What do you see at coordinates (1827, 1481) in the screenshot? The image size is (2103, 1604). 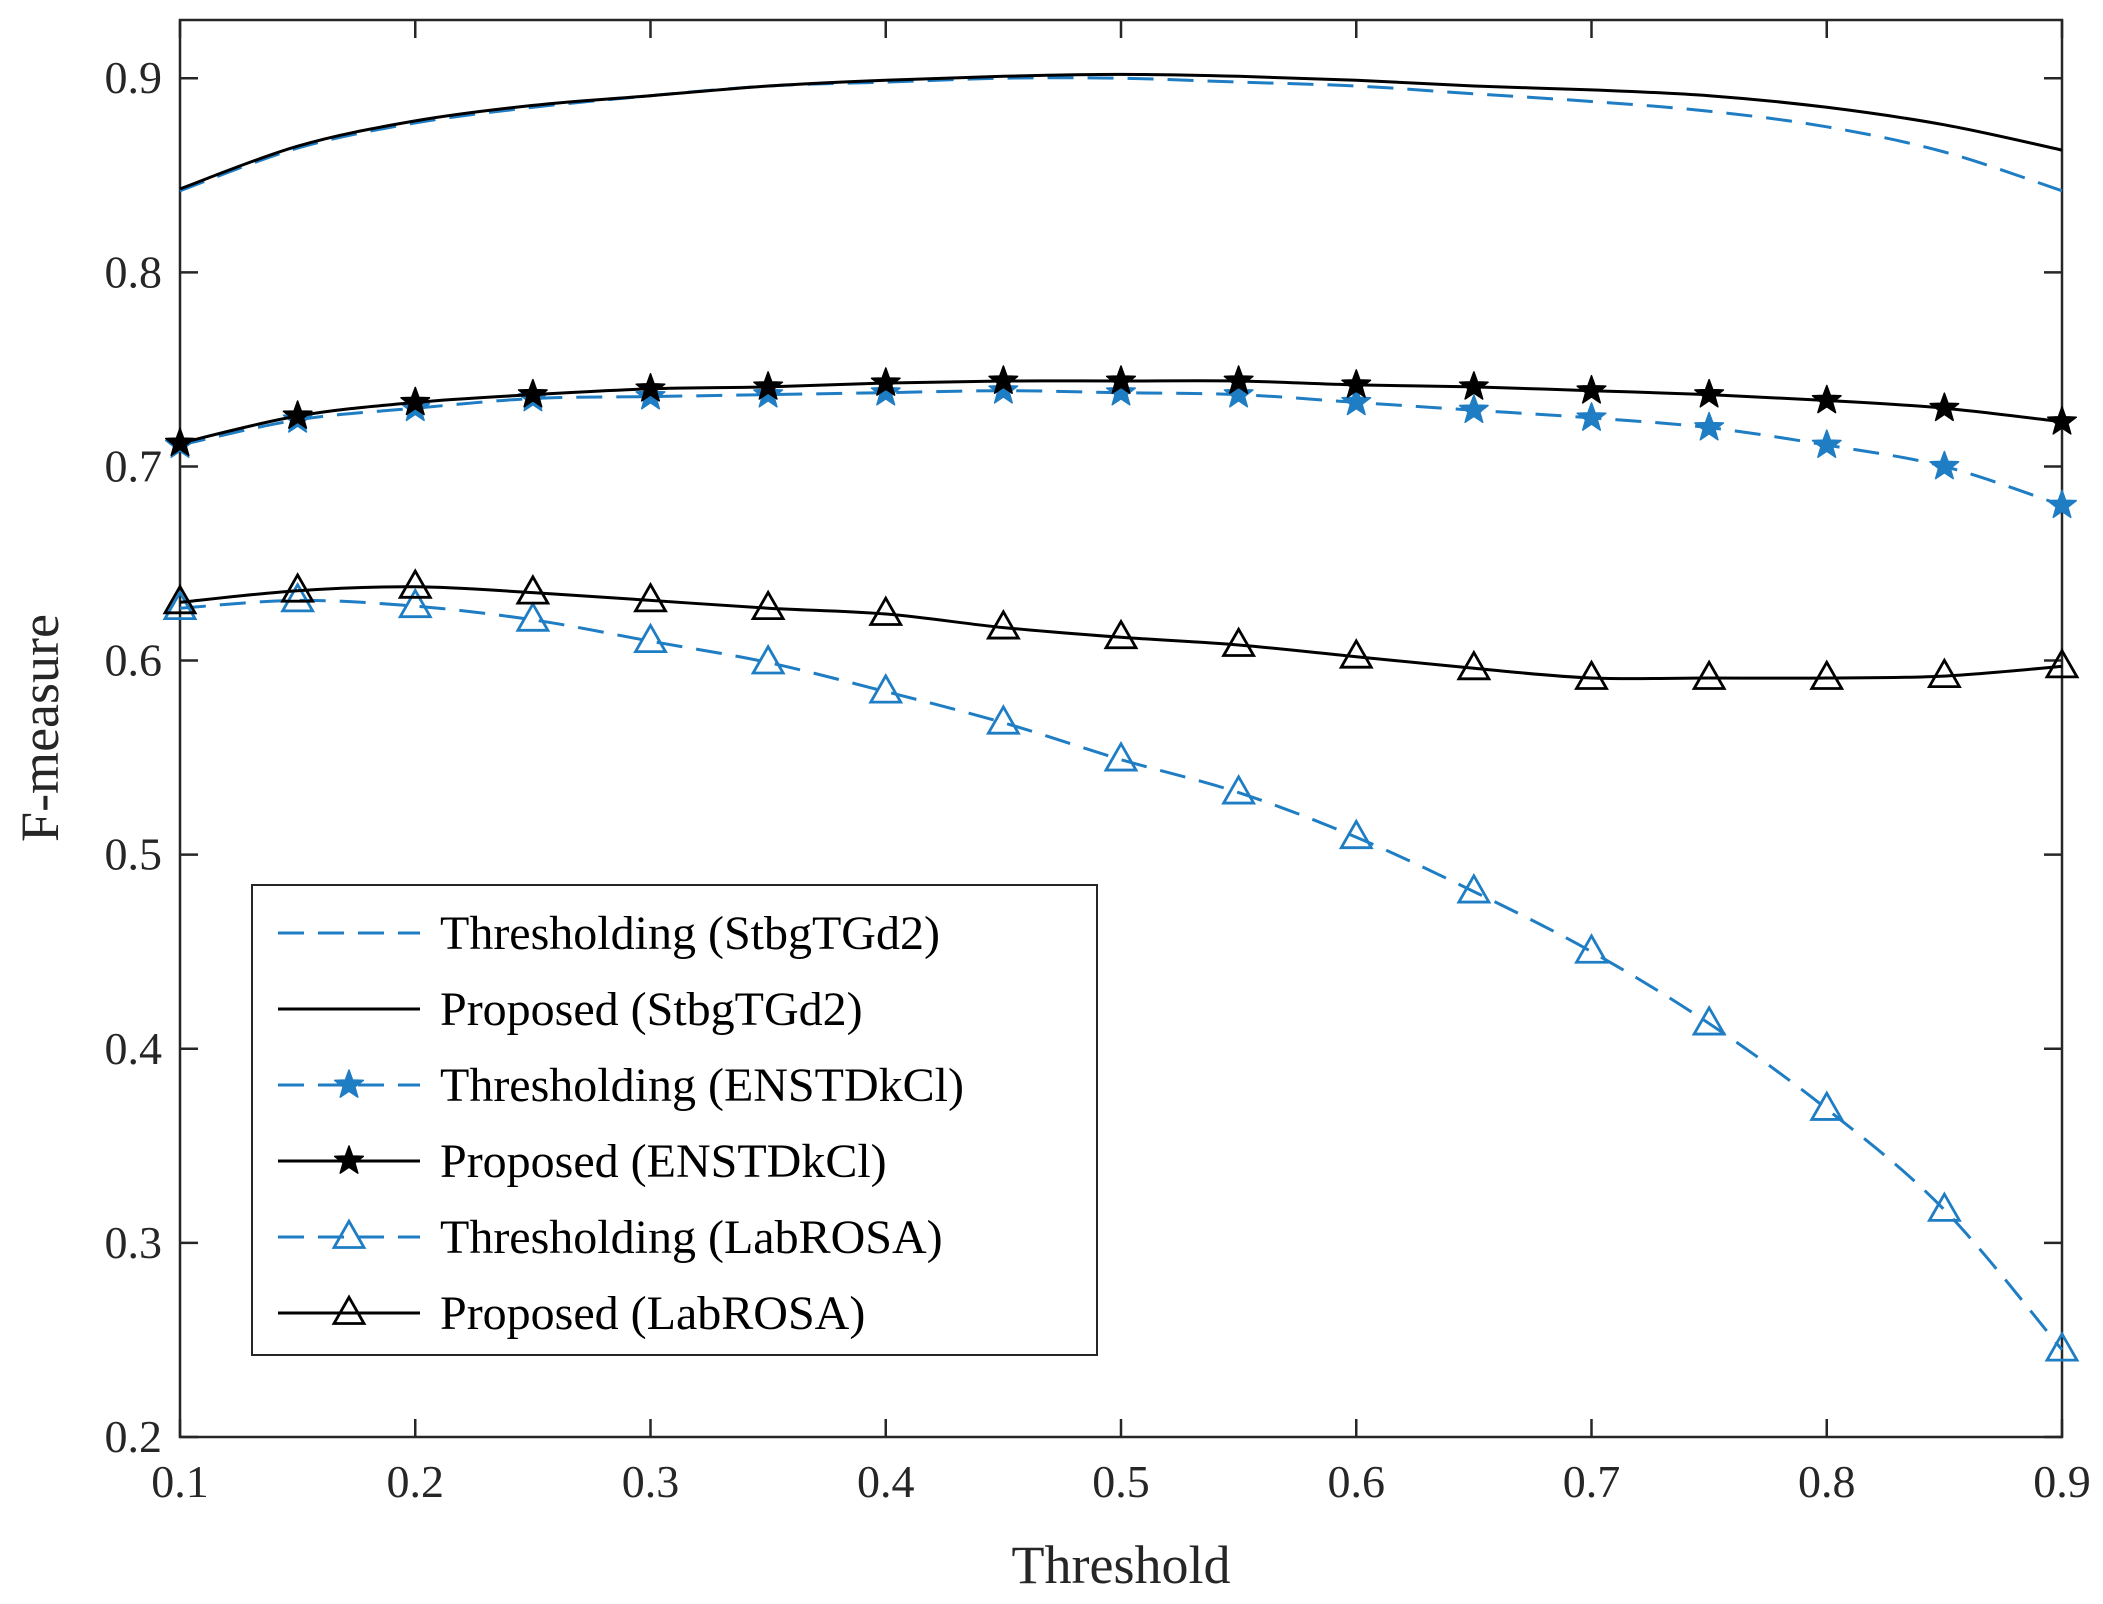 I see `x-tick-label: 0.8` at bounding box center [1827, 1481].